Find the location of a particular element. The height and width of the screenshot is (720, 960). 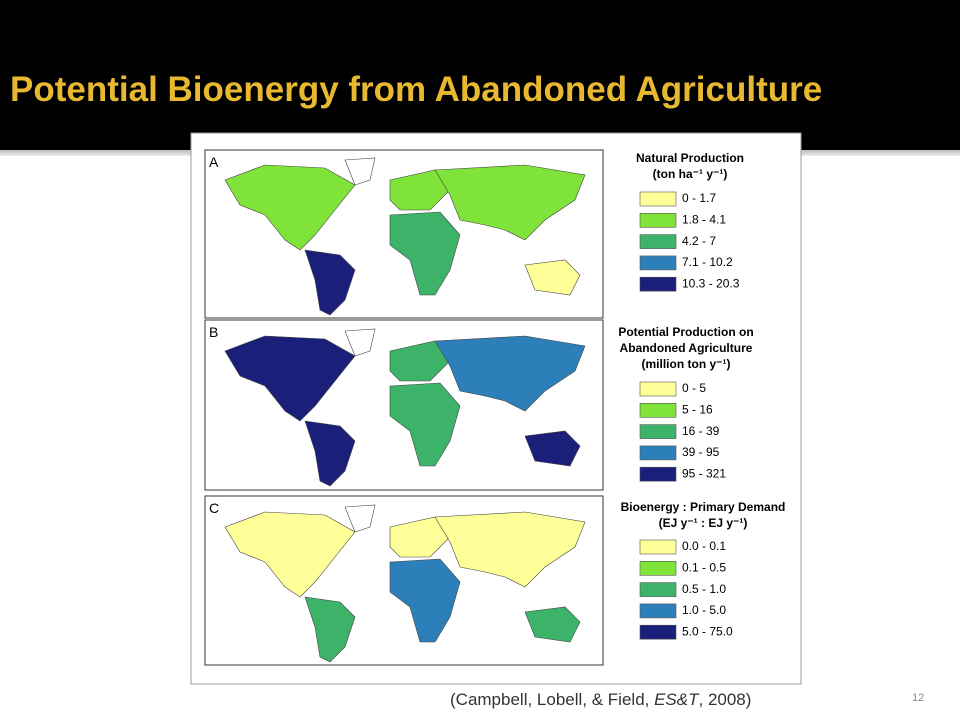

legend-title: Potential Production on is located at coordinates (685, 332).